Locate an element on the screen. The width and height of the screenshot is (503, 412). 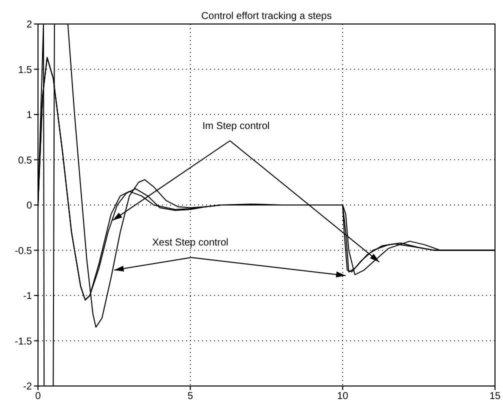
y-tick-label: 1 is located at coordinates (29, 116).